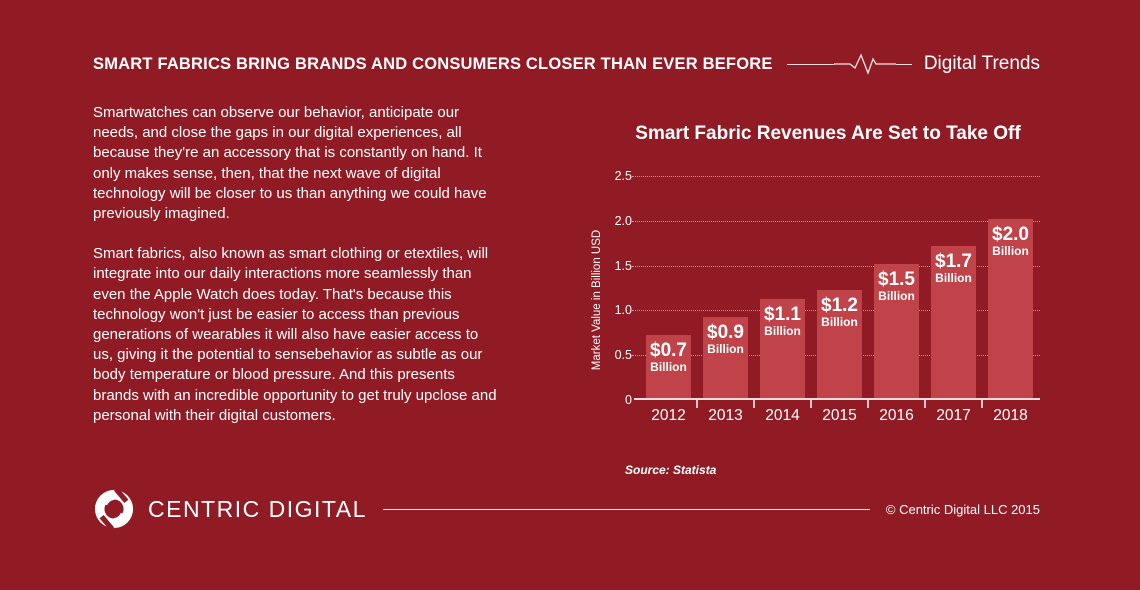  I want to click on heartbeat-divider, so click(849, 64).